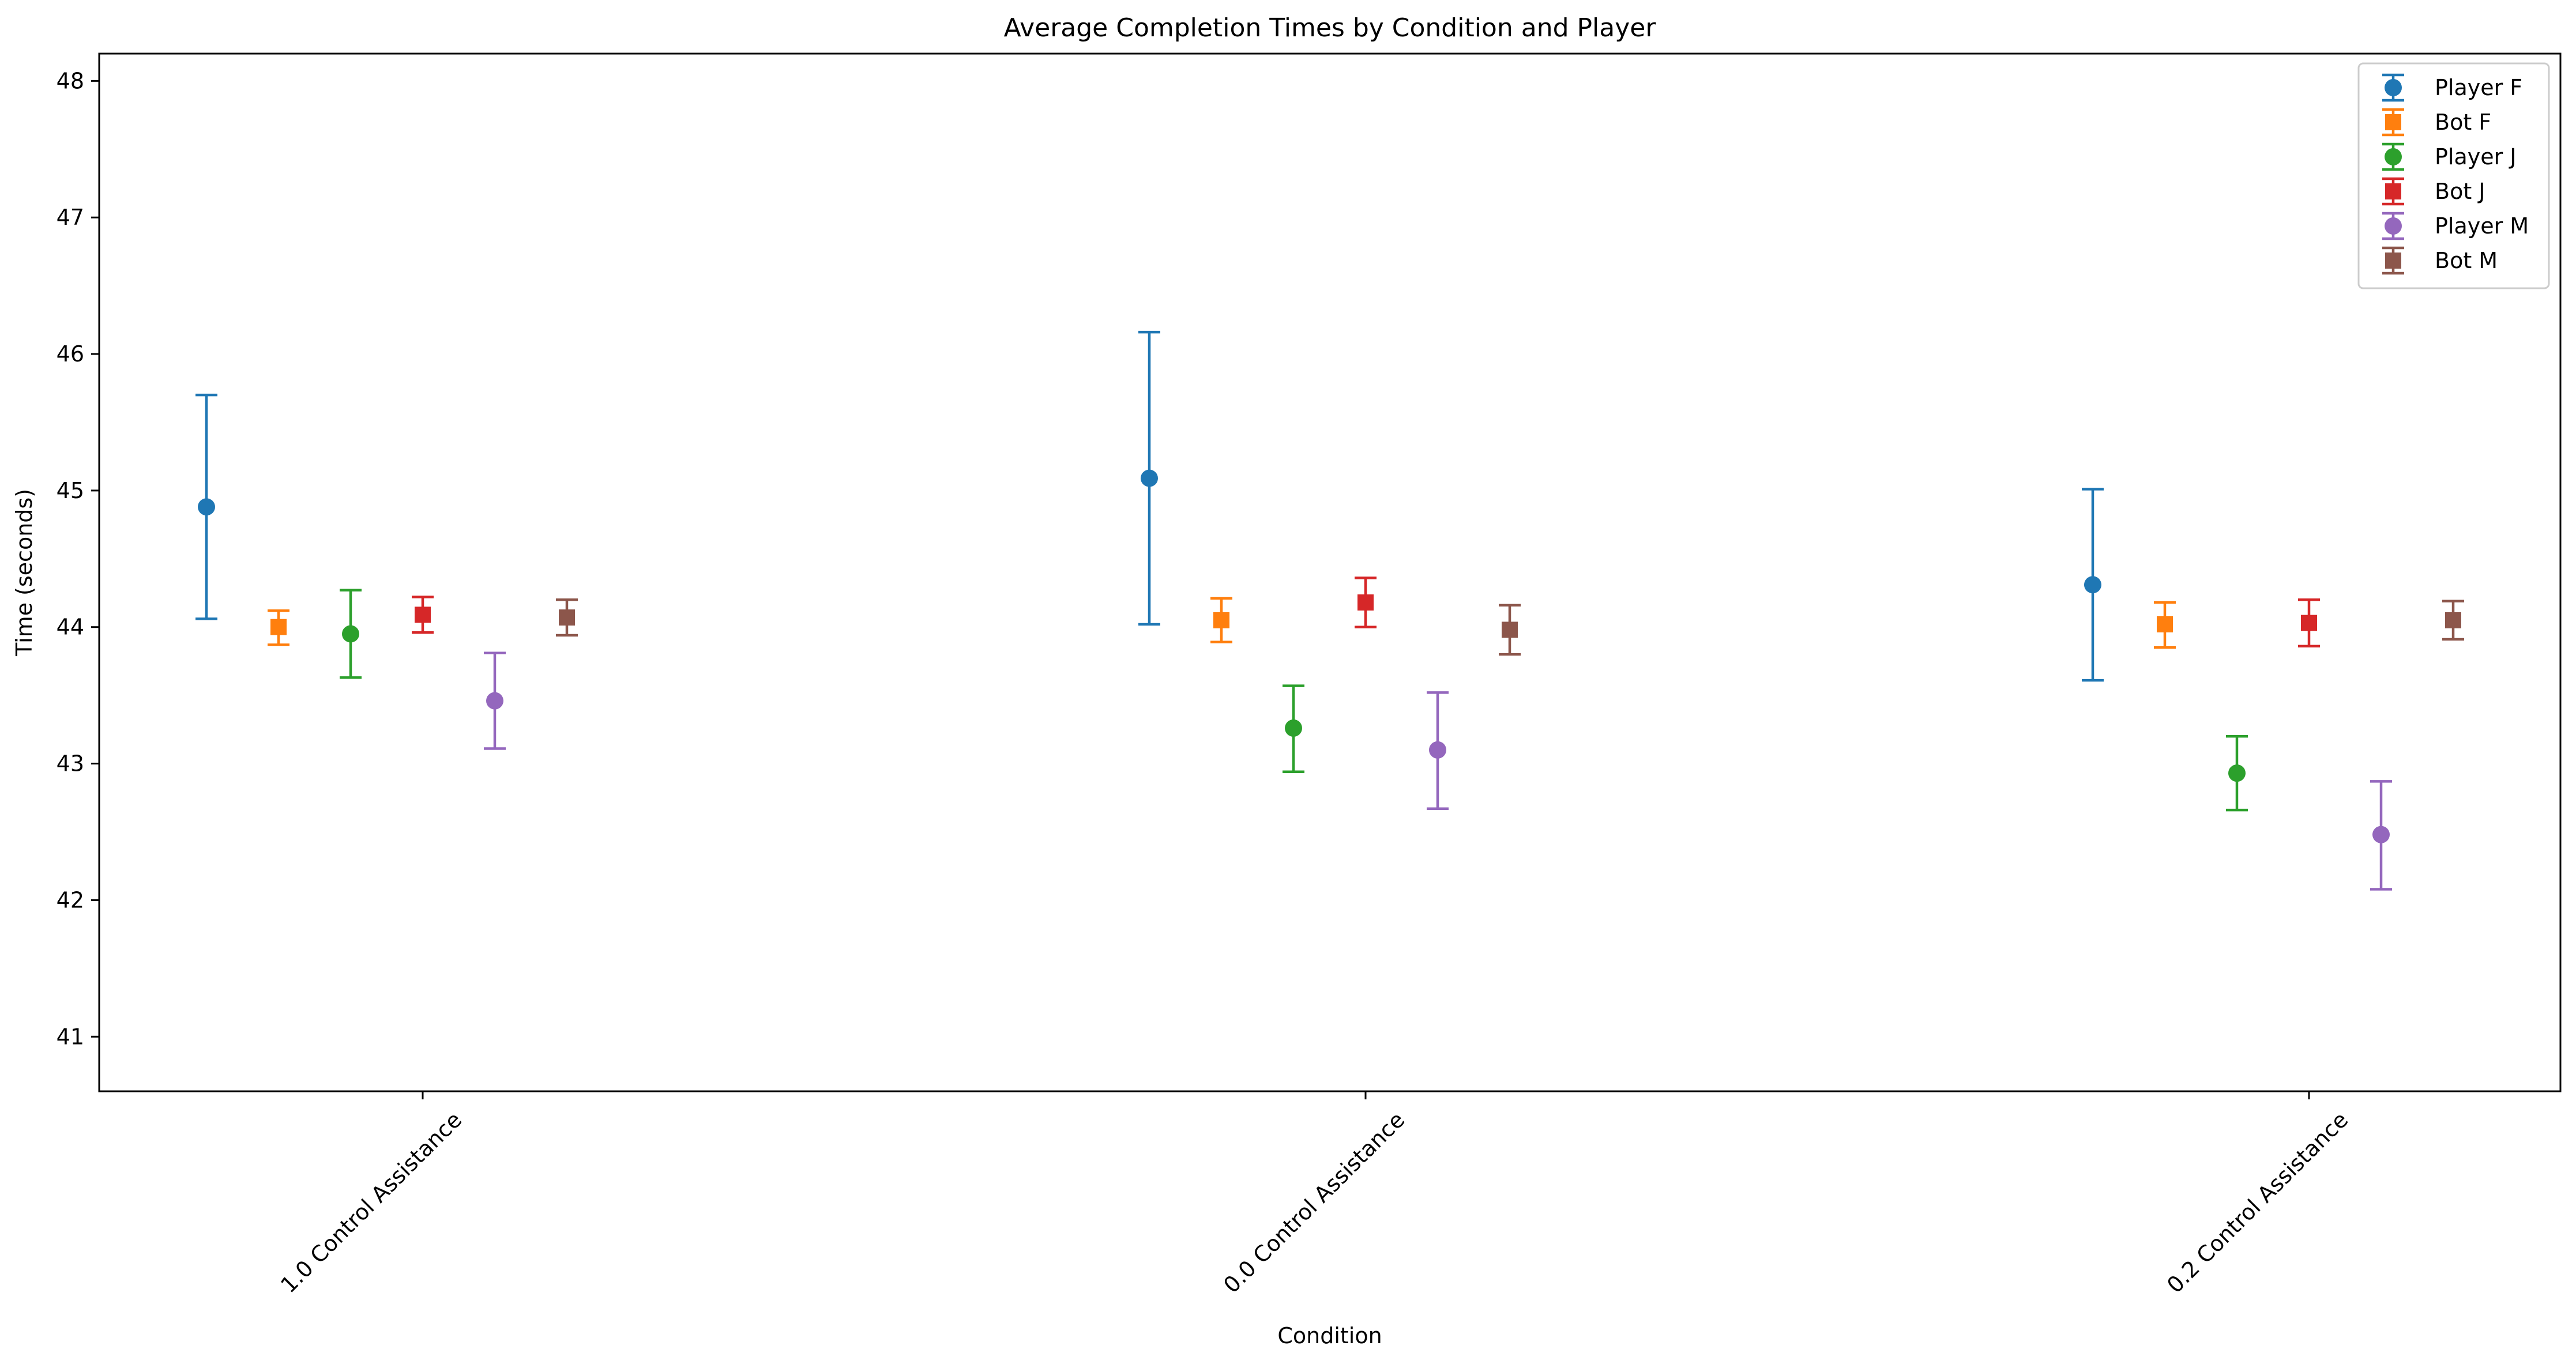 This screenshot has width=2576, height=1368. I want to click on series-player-j, so click(1294, 701).